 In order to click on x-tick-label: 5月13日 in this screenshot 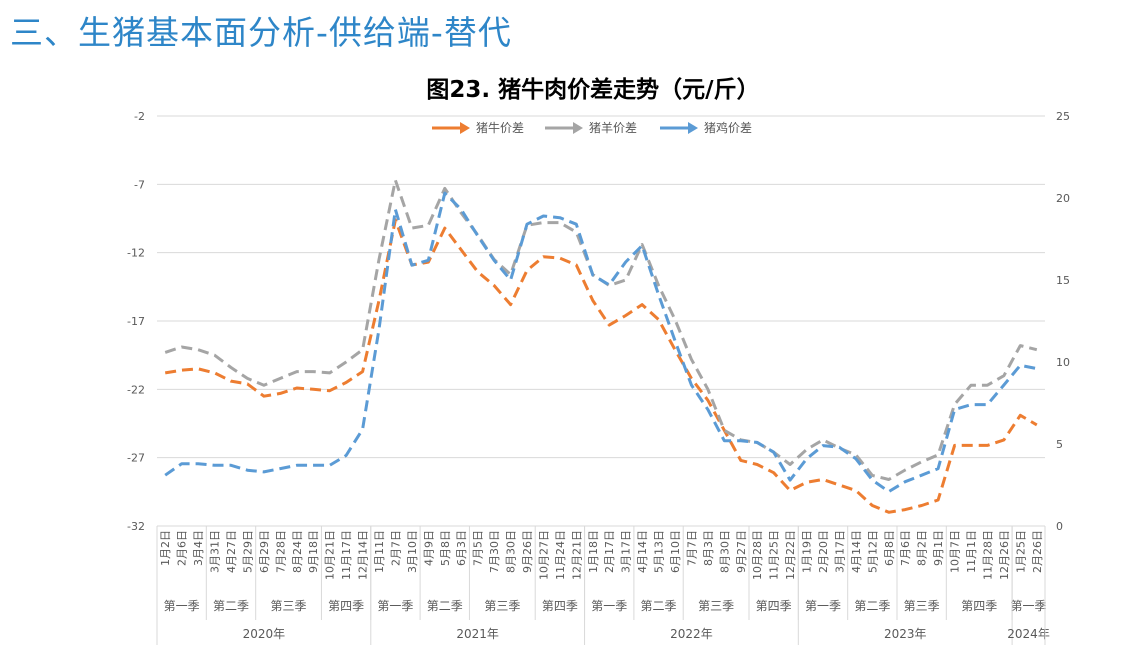, I will do `click(659, 551)`.